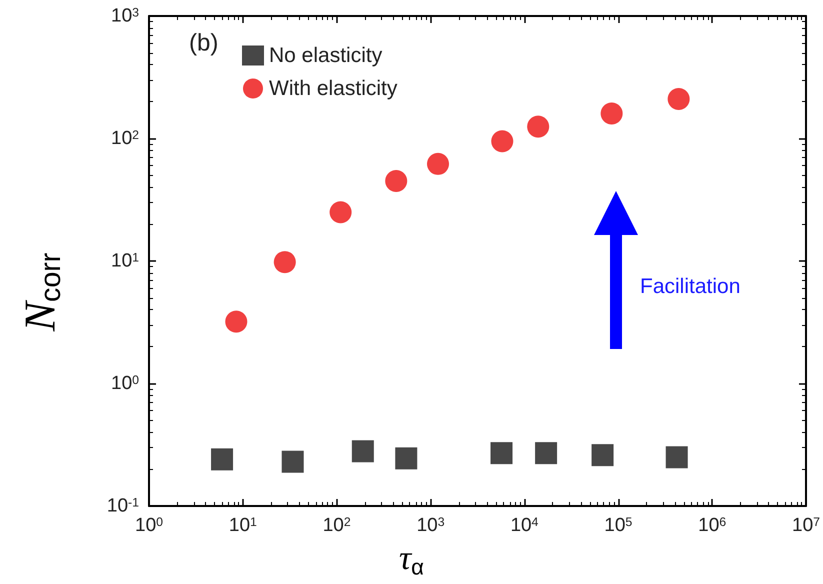  I want to click on annotation: Facilitation, so click(690, 286).